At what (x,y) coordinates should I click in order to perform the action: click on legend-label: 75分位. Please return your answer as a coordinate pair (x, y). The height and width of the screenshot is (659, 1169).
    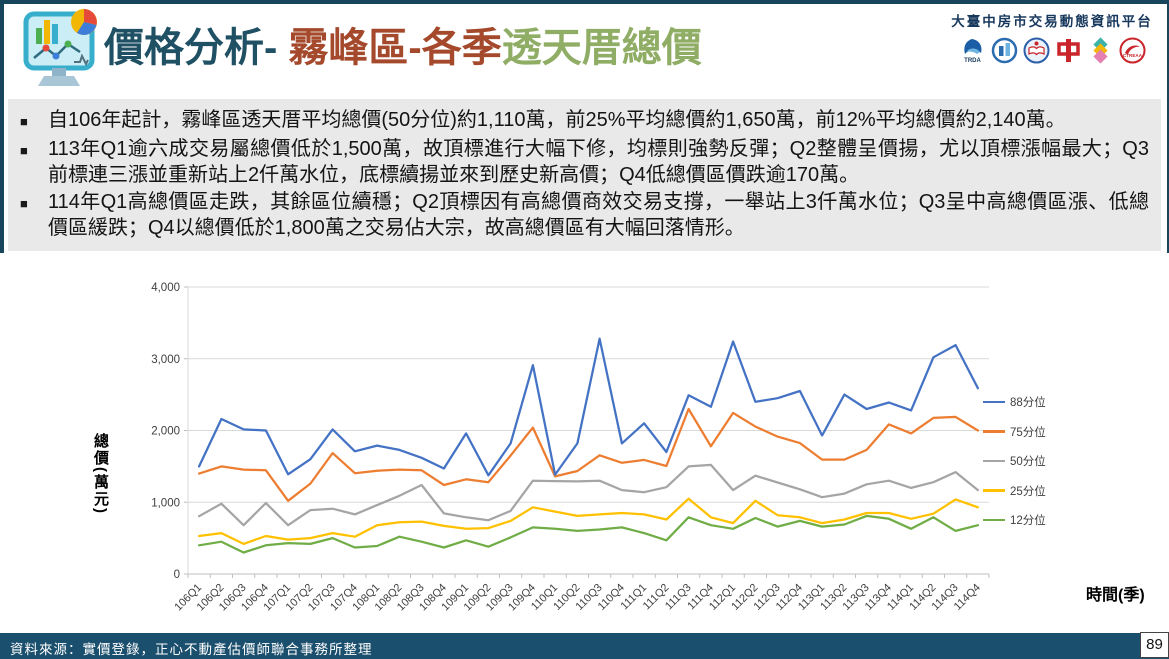
    Looking at the image, I should click on (1028, 432).